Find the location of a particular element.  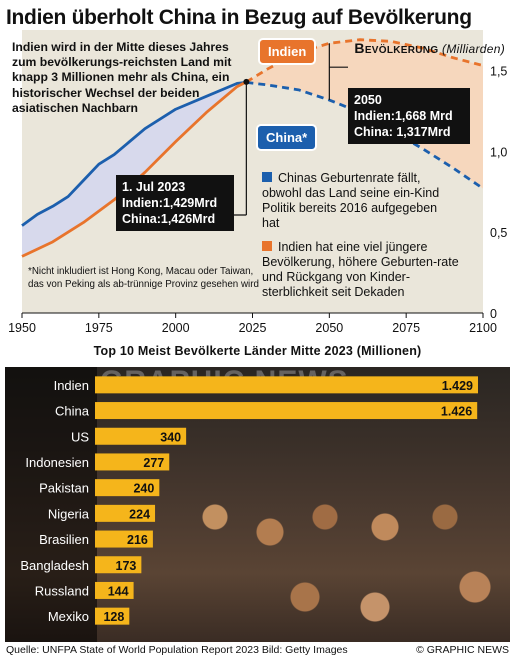

china-square-icon is located at coordinates (267, 177).